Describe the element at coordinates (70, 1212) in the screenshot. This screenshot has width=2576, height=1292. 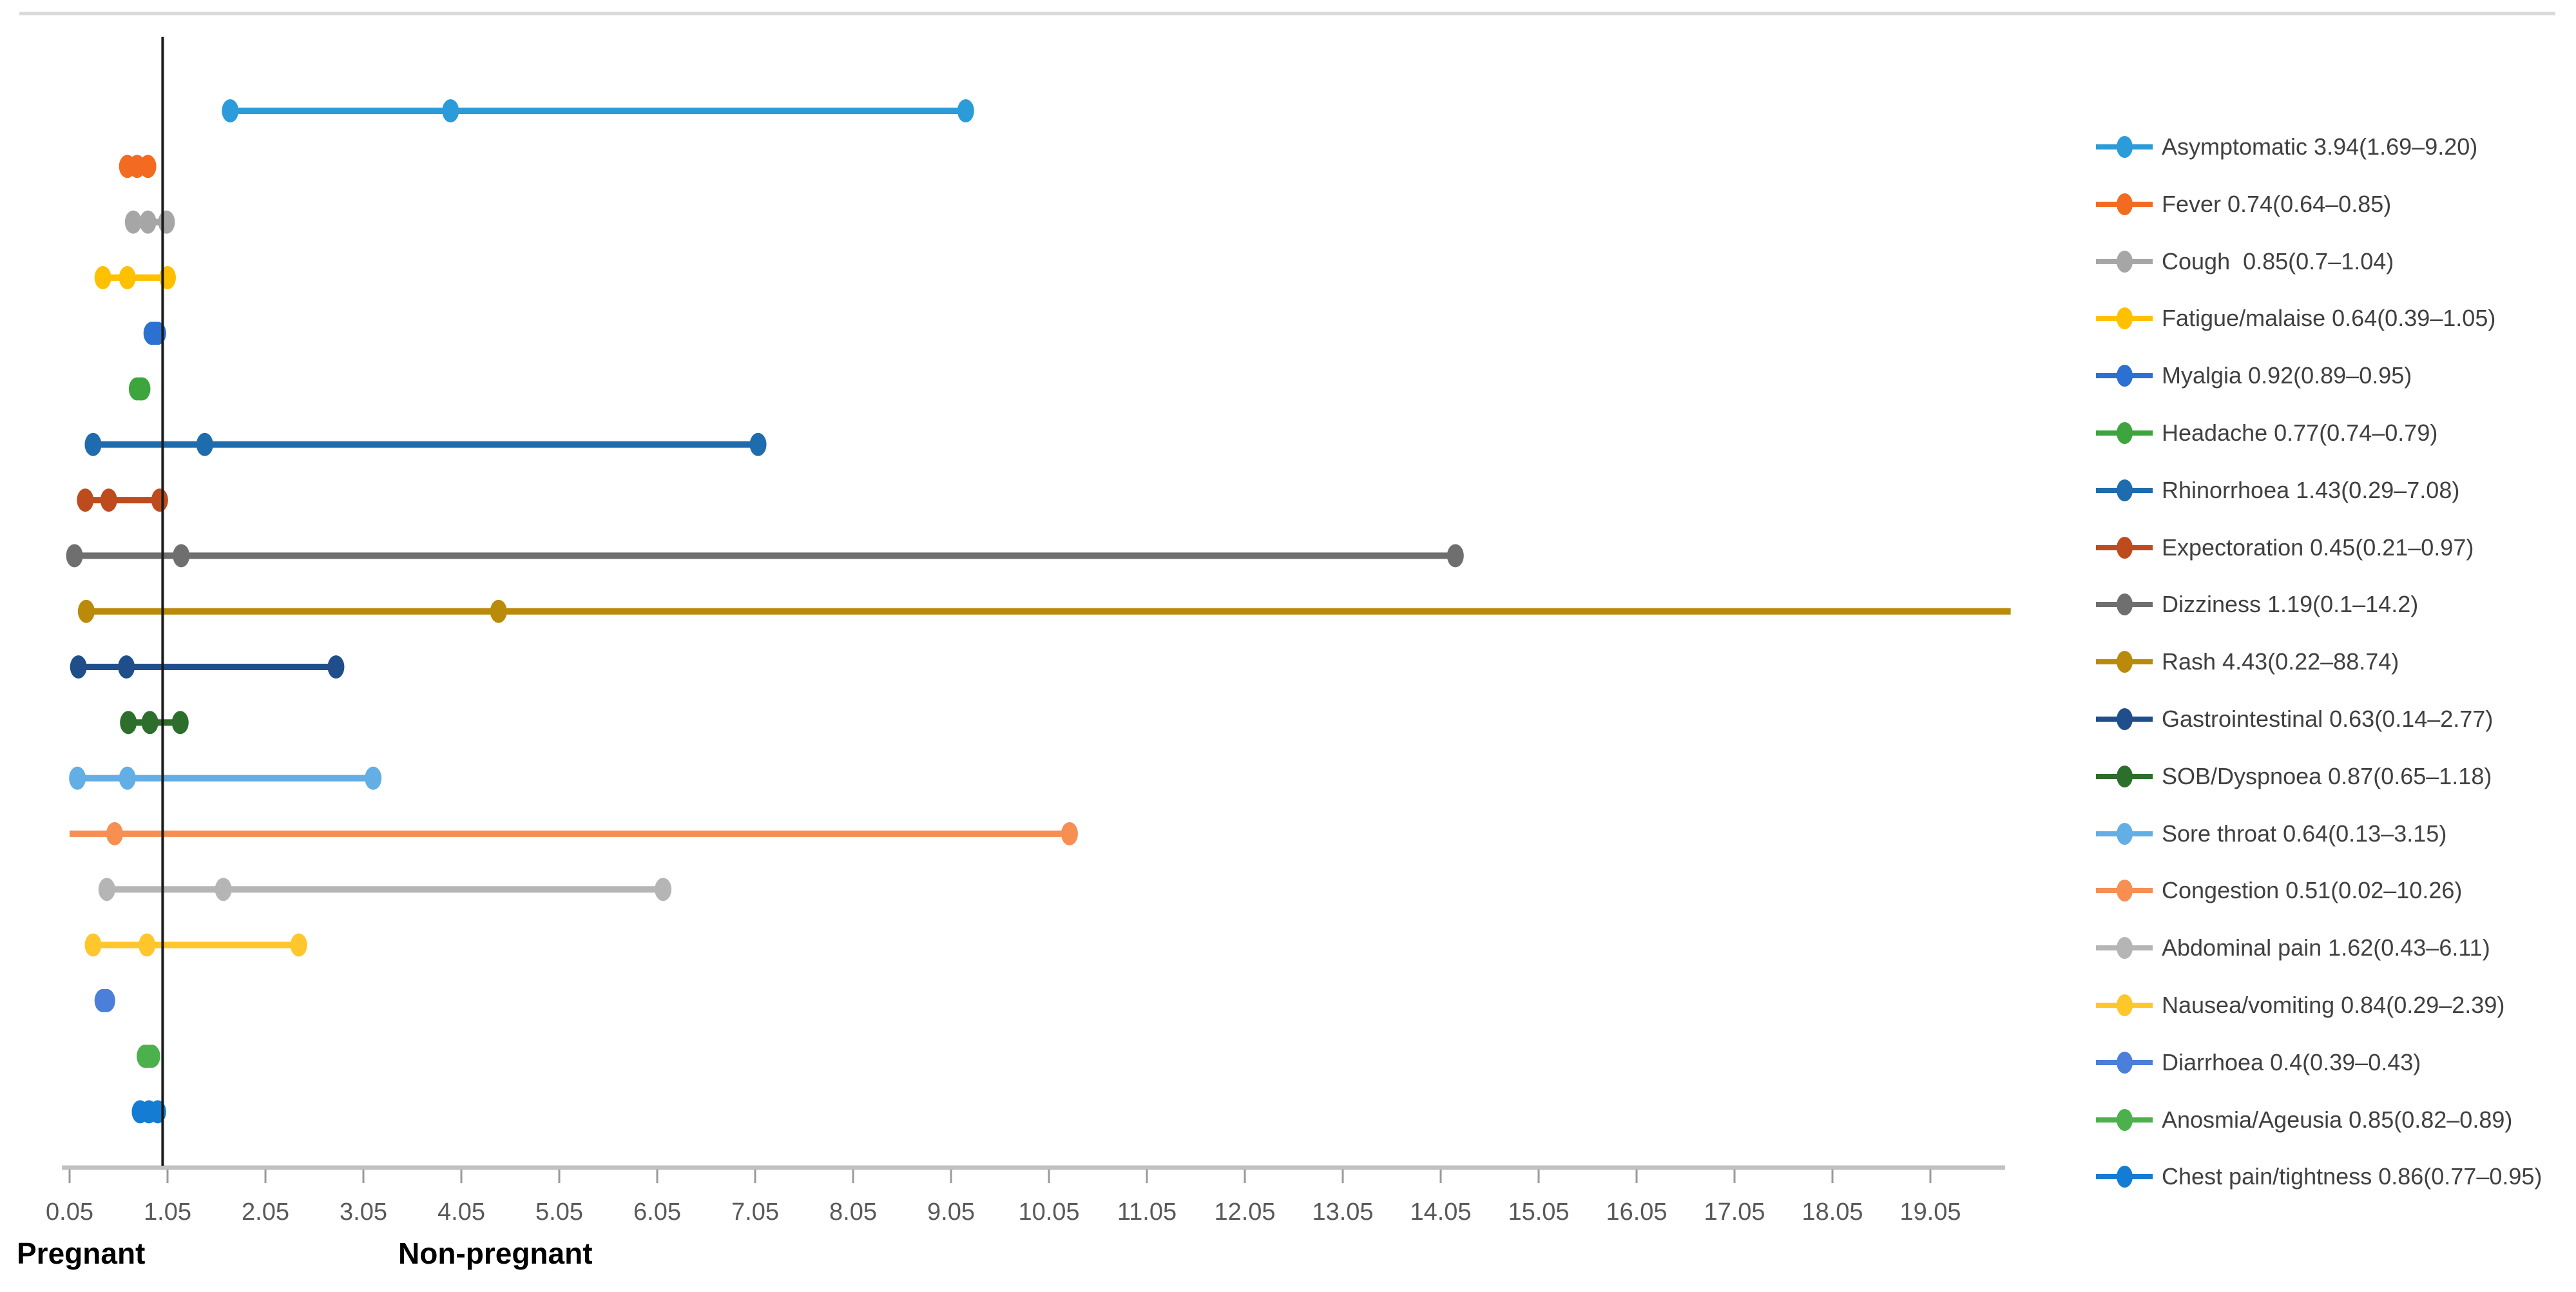
I see `x-tick-label: 0.05` at that location.